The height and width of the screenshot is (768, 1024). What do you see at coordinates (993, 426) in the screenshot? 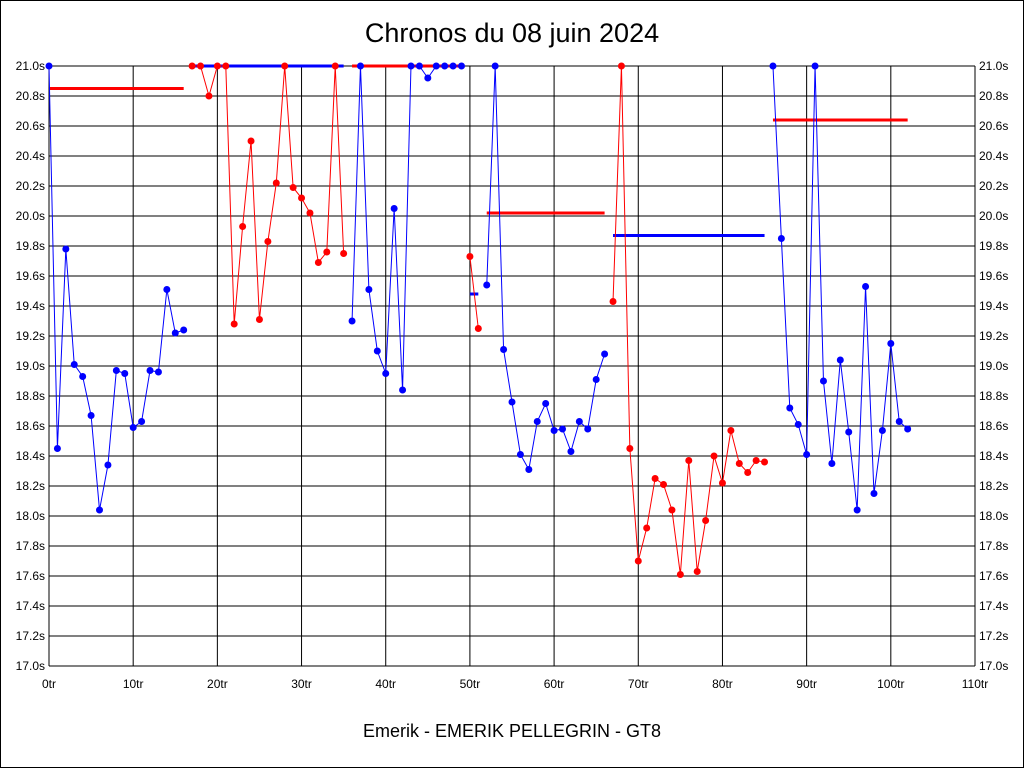
I see `y-tick-label-right: 18.6s` at bounding box center [993, 426].